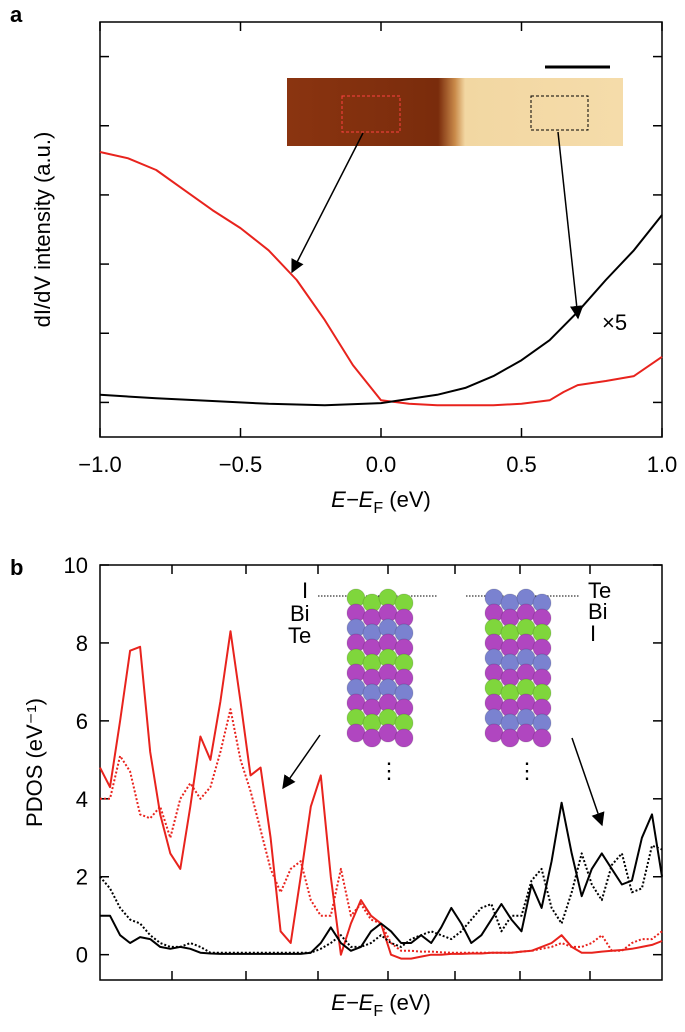 The image size is (685, 1032). What do you see at coordinates (99, 464) in the screenshot?
I see `x-tick-label: −1.0` at bounding box center [99, 464].